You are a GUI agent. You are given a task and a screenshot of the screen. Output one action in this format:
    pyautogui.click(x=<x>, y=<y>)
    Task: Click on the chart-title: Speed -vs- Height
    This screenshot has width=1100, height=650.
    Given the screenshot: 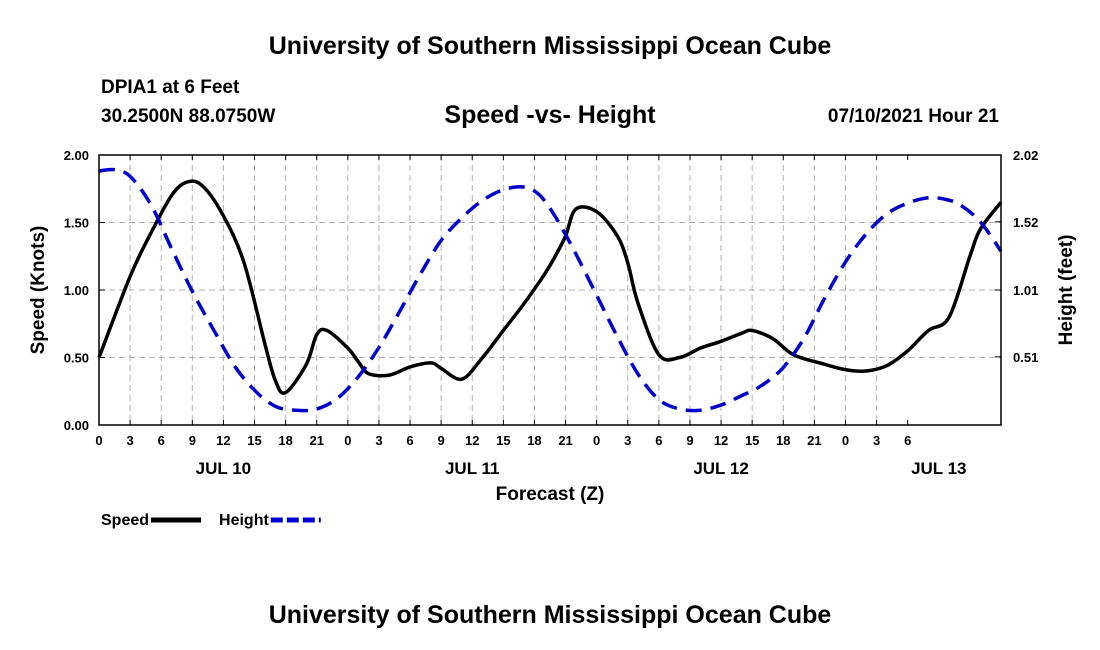 What is the action you would take?
    pyautogui.click(x=550, y=115)
    